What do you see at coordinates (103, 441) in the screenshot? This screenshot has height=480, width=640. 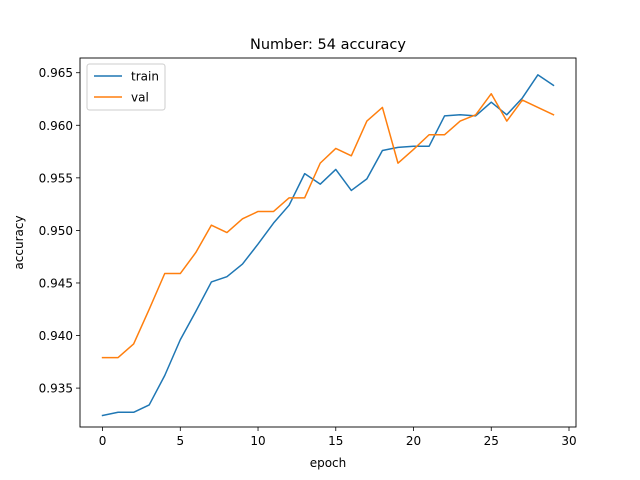 I see `x-tick-label: 0` at bounding box center [103, 441].